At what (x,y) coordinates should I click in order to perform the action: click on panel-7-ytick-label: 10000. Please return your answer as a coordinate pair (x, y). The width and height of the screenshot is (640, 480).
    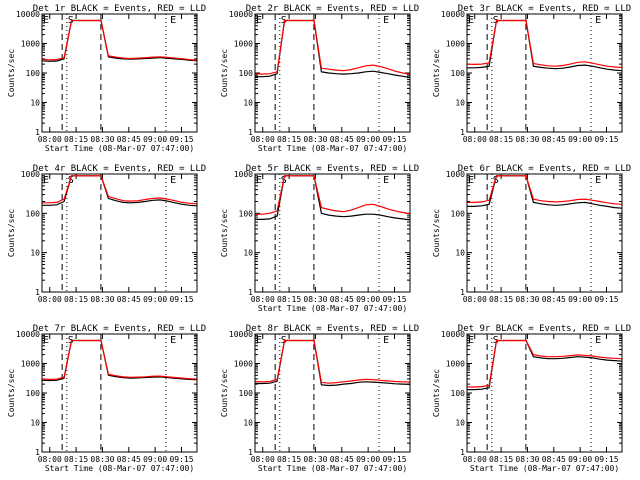
    Looking at the image, I should click on (28, 334).